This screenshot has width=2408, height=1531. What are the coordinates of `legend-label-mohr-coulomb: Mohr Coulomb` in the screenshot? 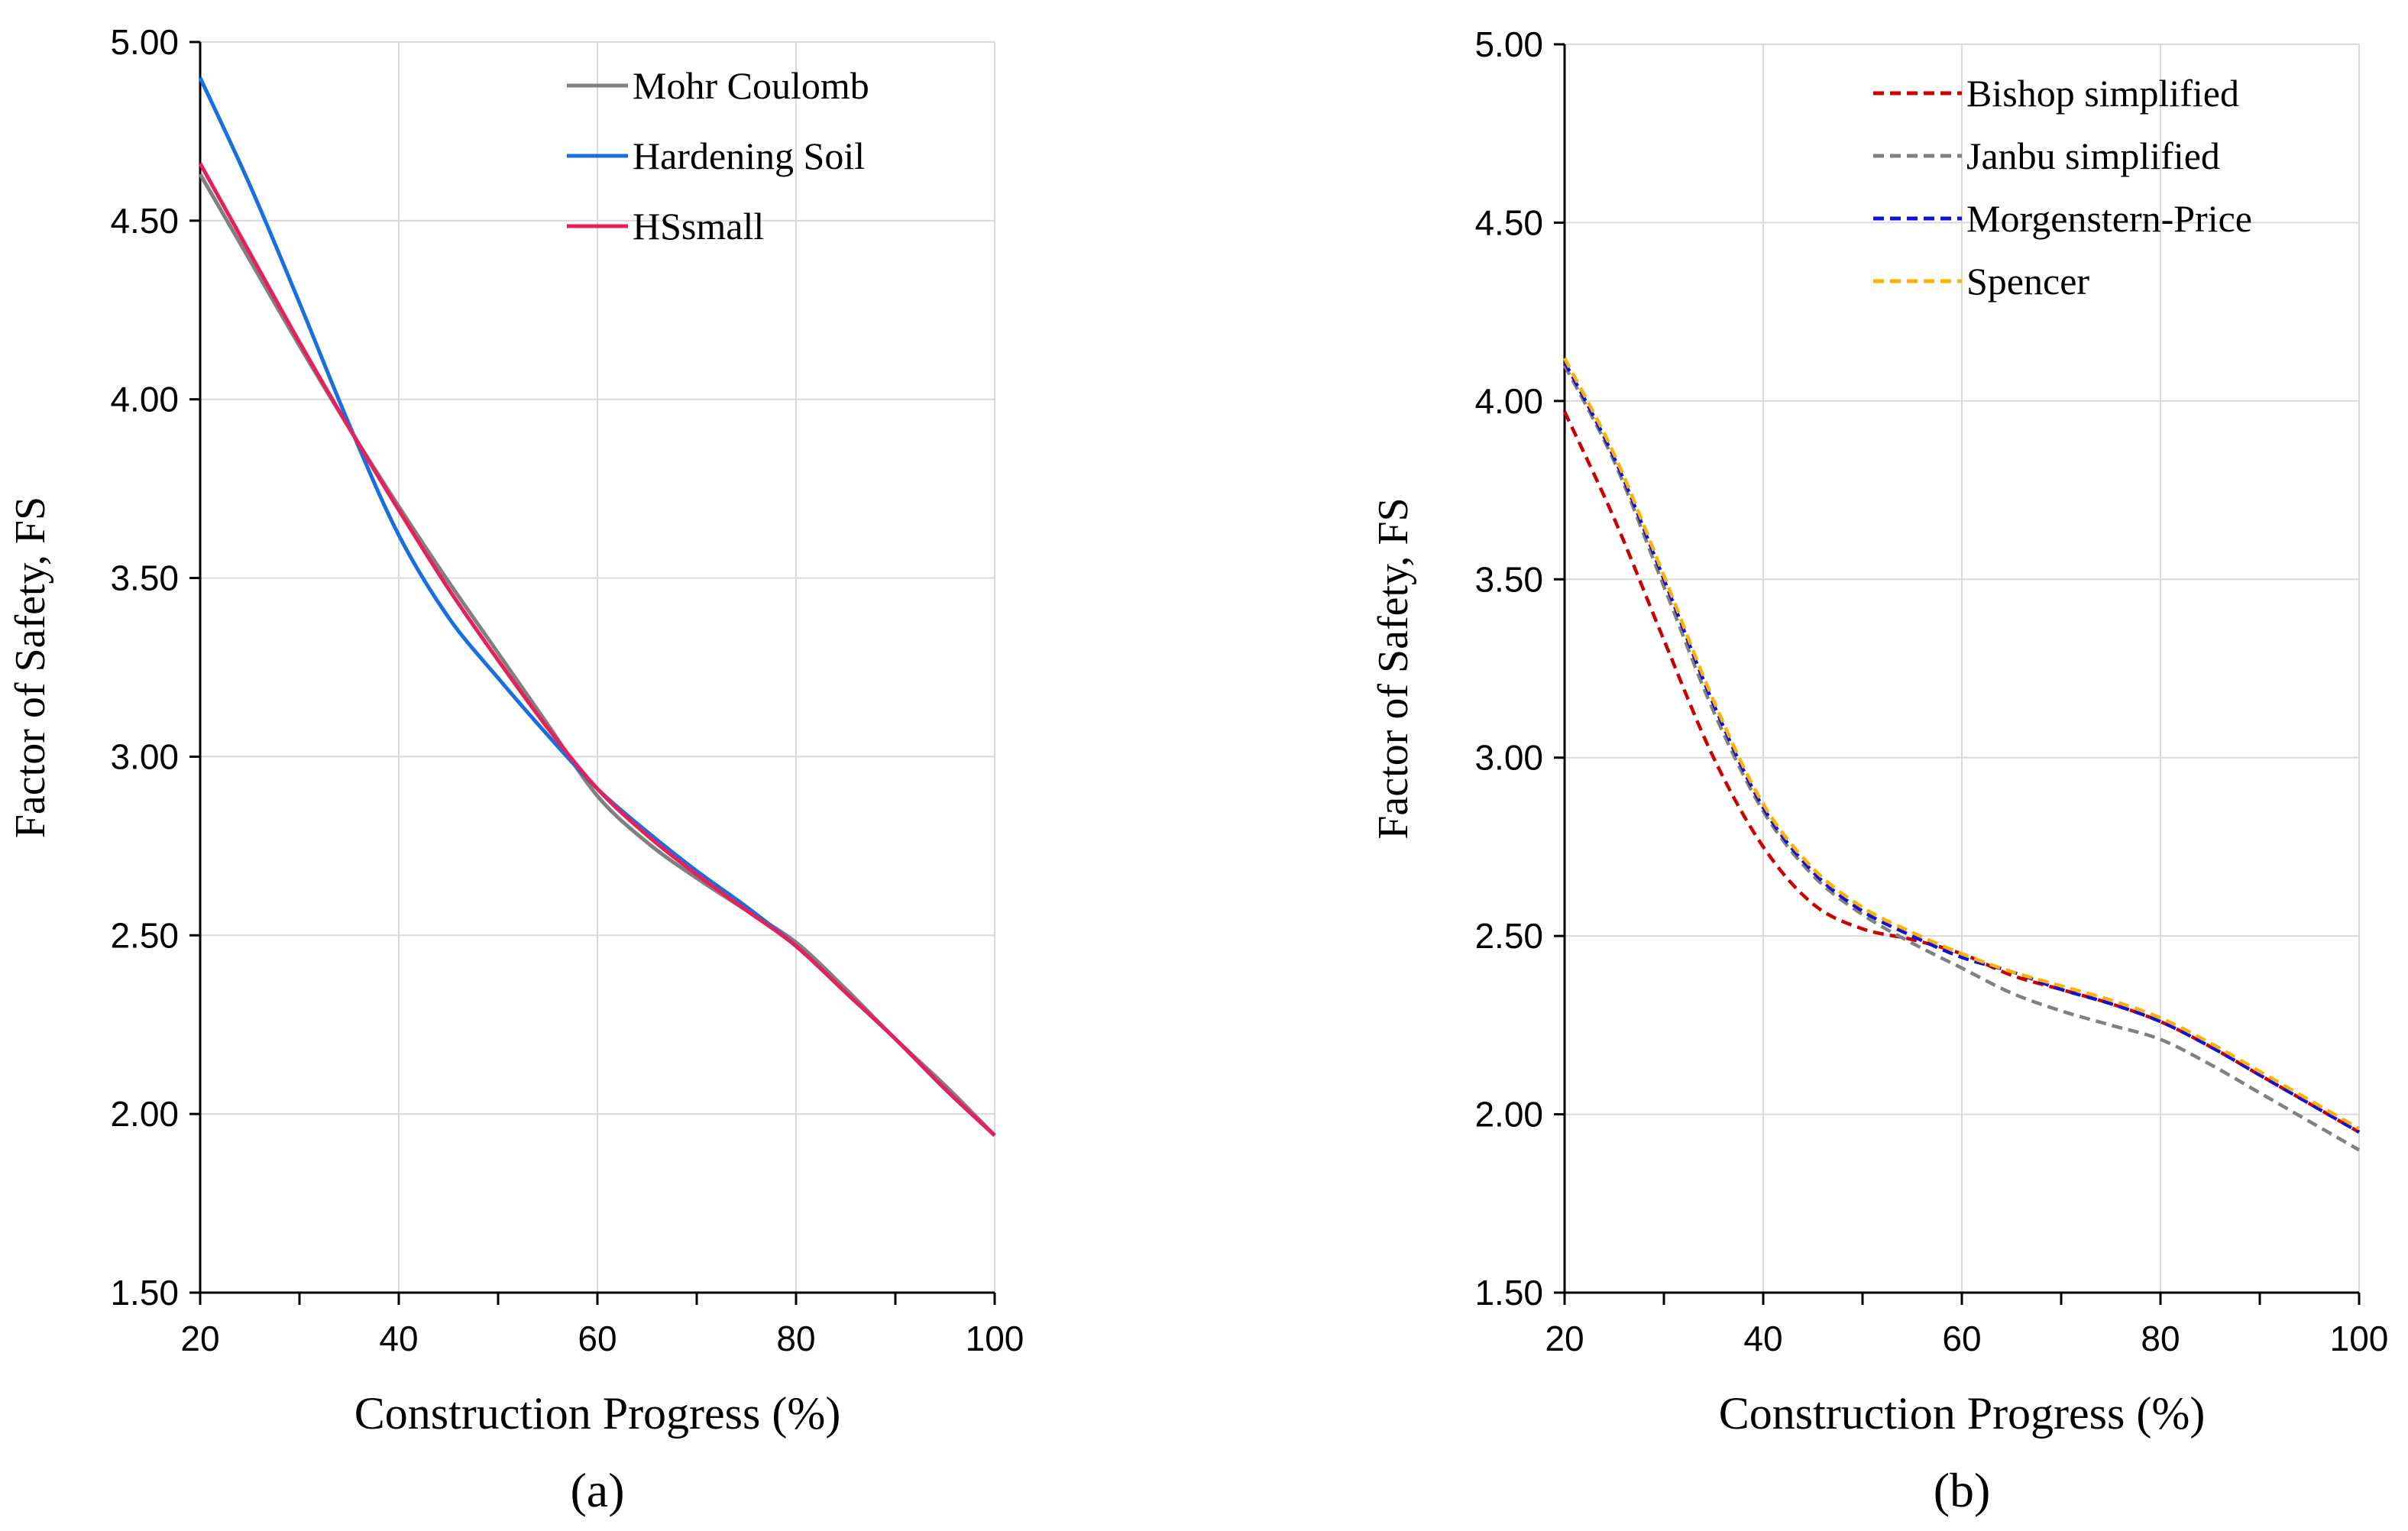 It's located at (751, 85).